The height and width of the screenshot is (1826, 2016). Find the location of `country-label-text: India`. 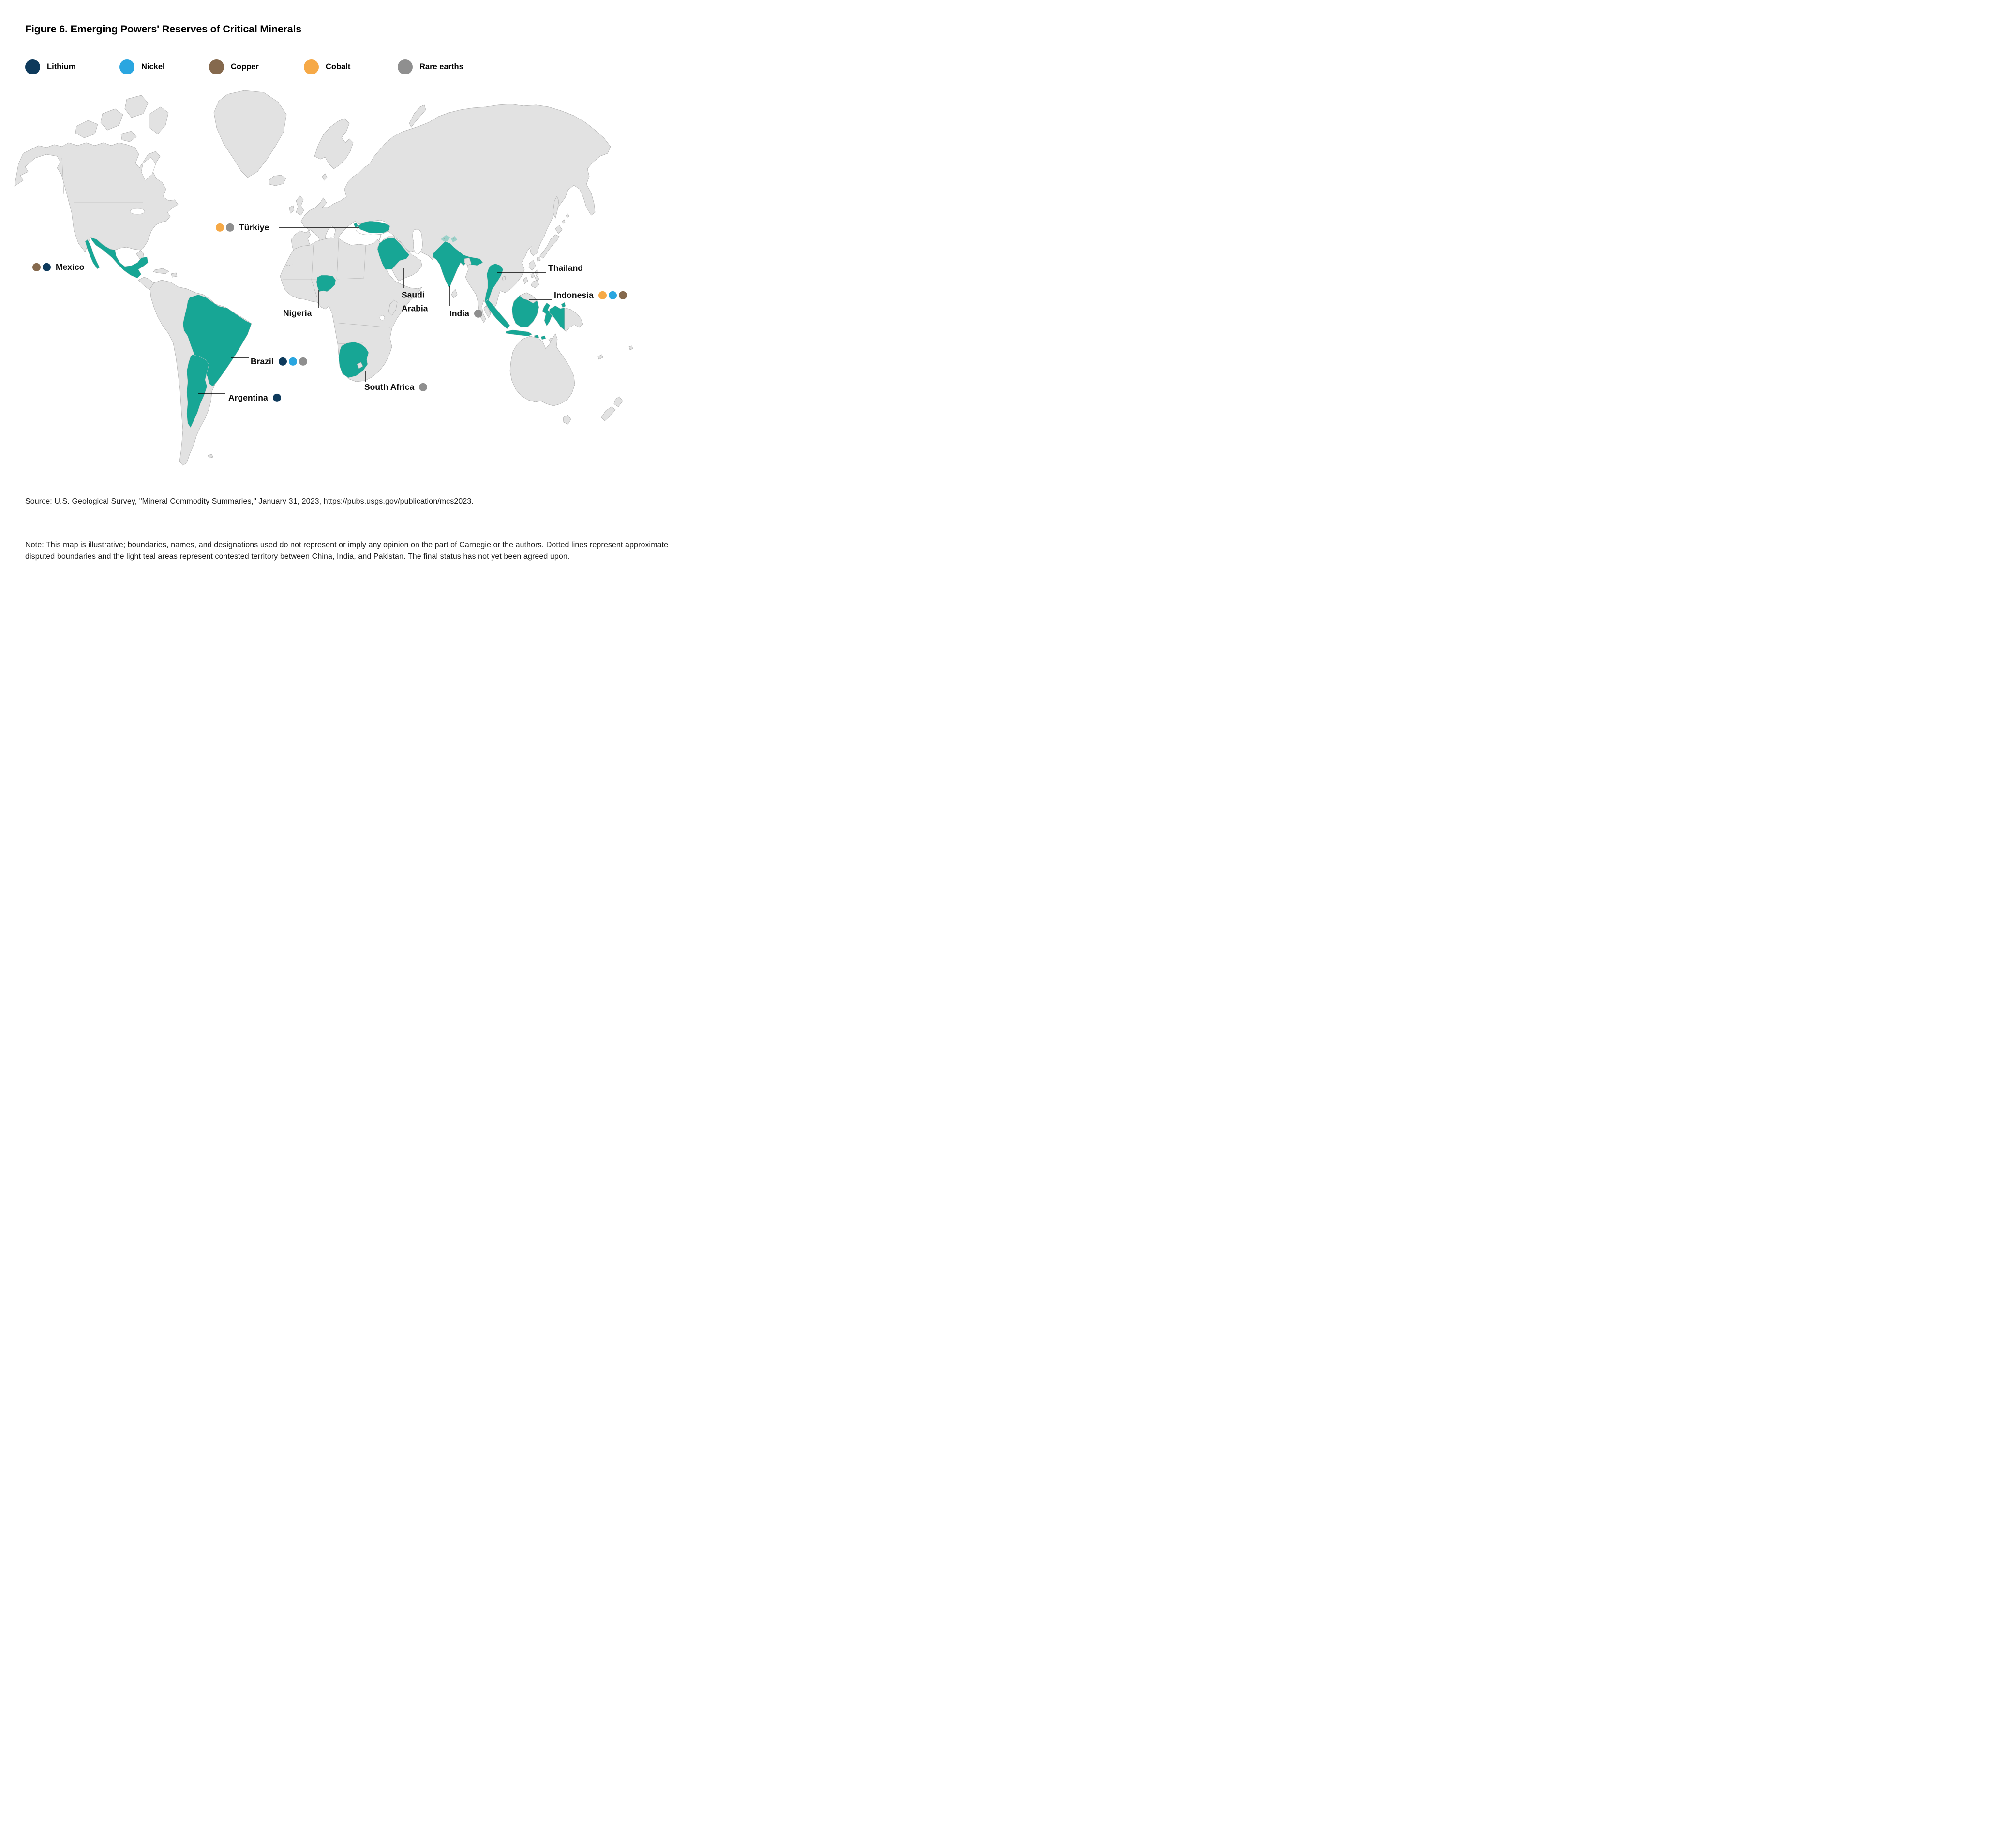

country-label-text: India is located at coordinates (459, 313).